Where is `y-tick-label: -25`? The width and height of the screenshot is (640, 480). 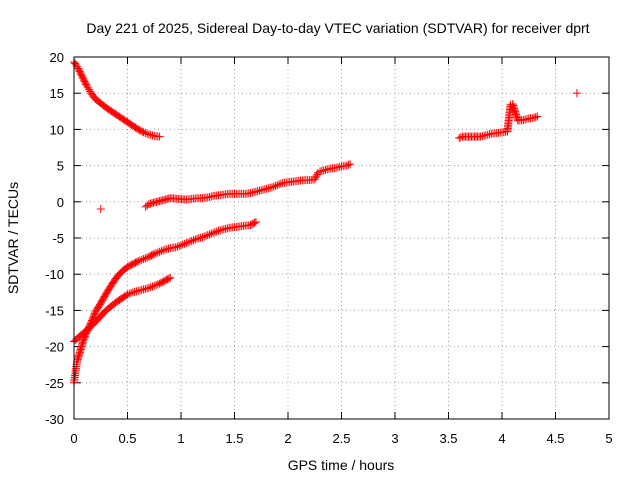
y-tick-label: -25 is located at coordinates (54, 383).